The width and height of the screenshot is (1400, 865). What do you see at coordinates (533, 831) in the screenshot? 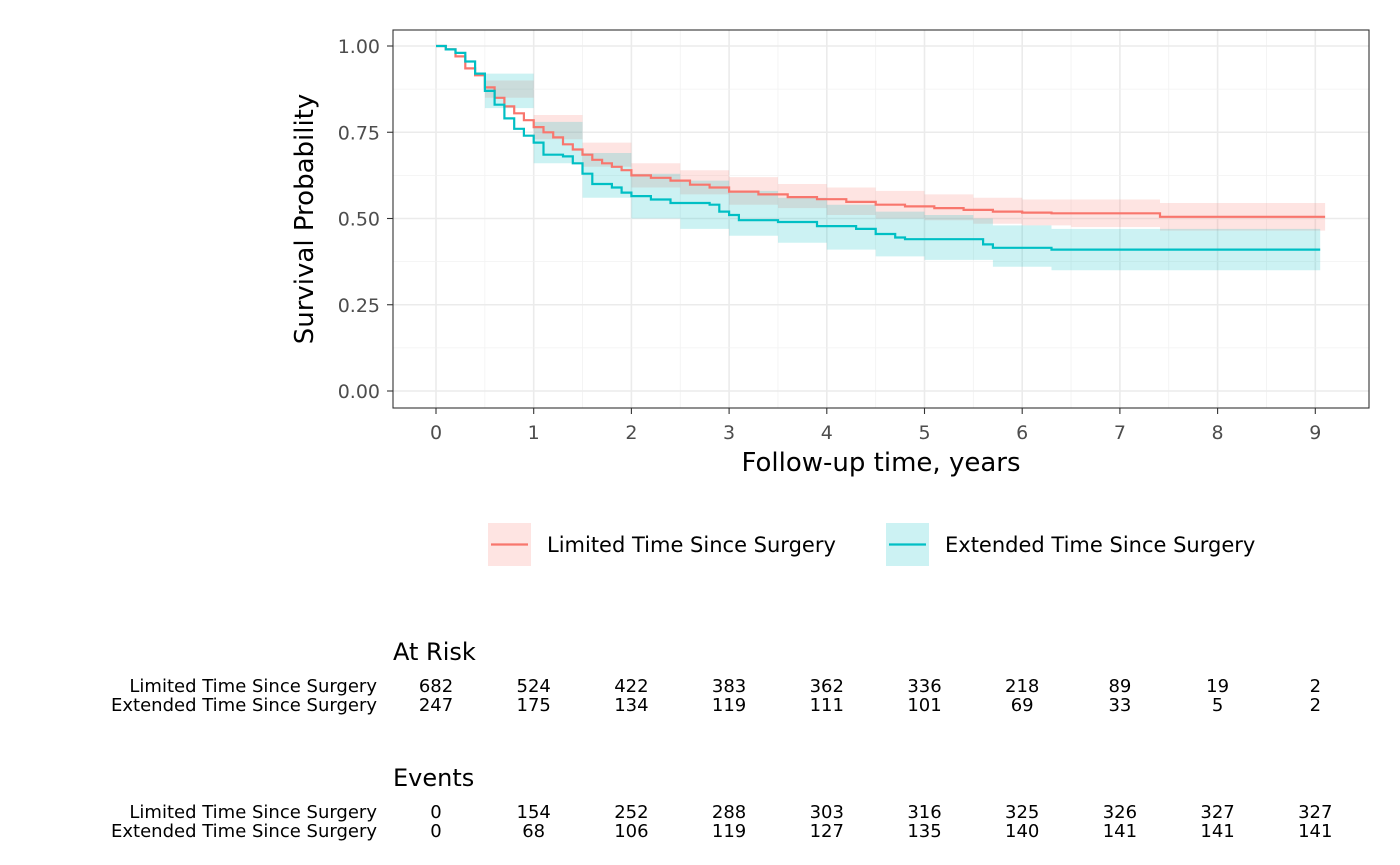
I see `table-cell: 68` at bounding box center [533, 831].